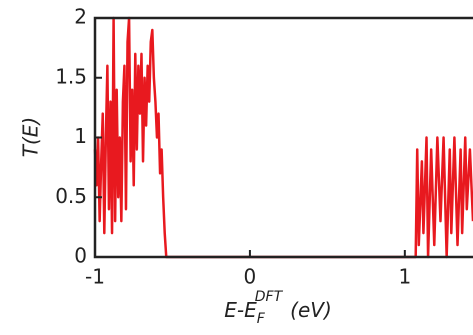 This screenshot has height=335, width=473. Describe the element at coordinates (71, 76) in the screenshot. I see `y-tick-label: 1.5` at that location.